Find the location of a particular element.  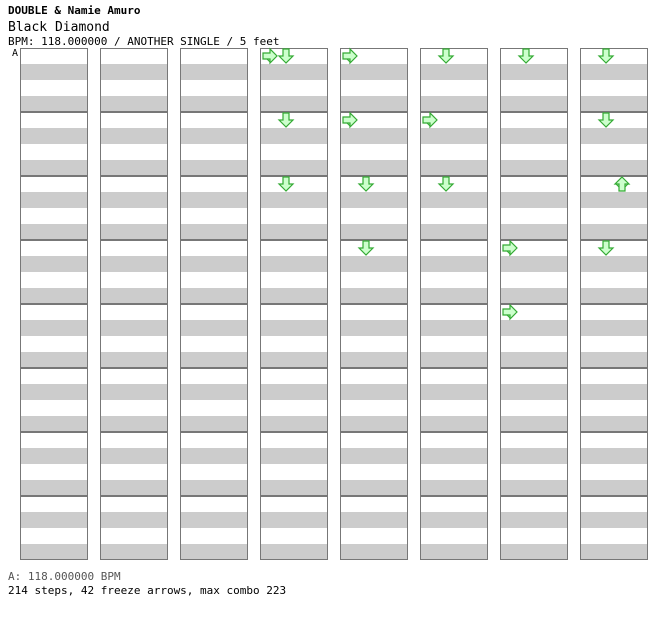

bpm-marker: A is located at coordinates (15, 53).